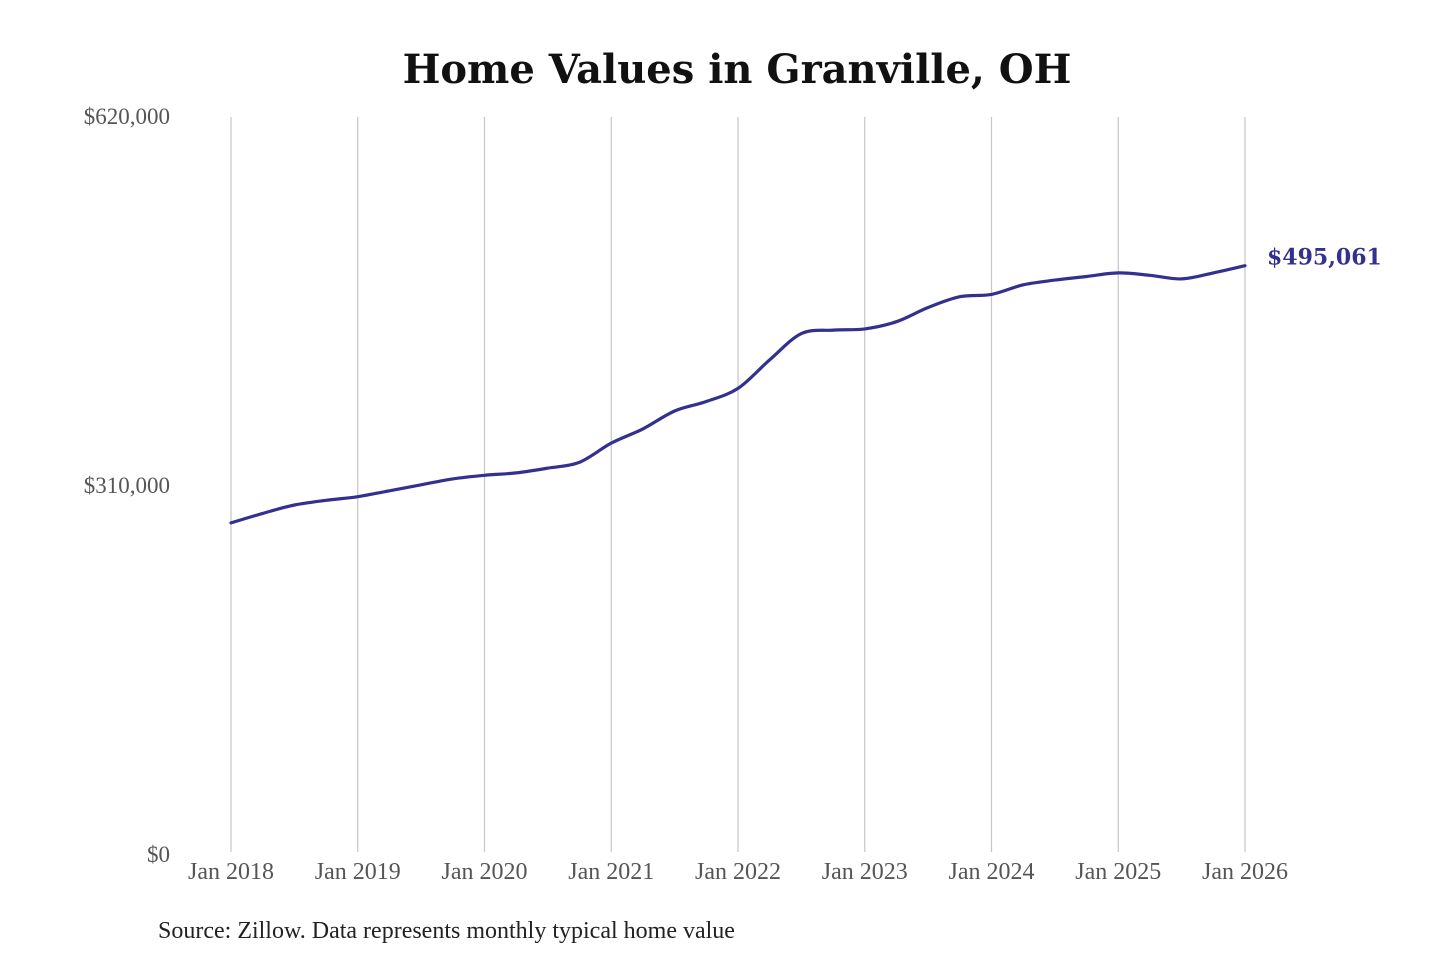  What do you see at coordinates (737, 69) in the screenshot?
I see `chart-title: Home Values in Granville, OH` at bounding box center [737, 69].